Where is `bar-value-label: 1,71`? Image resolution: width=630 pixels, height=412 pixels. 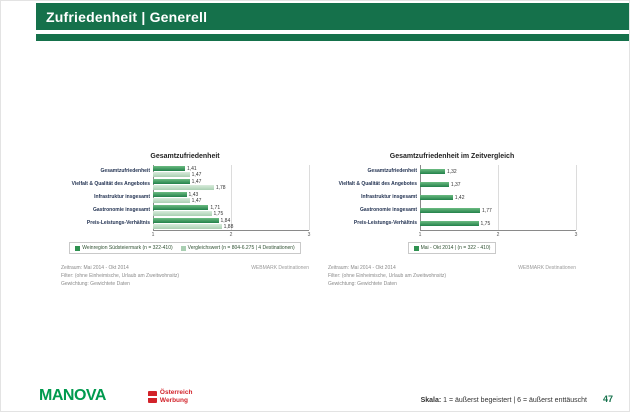 bar-value-label: 1,71 is located at coordinates (215, 207).